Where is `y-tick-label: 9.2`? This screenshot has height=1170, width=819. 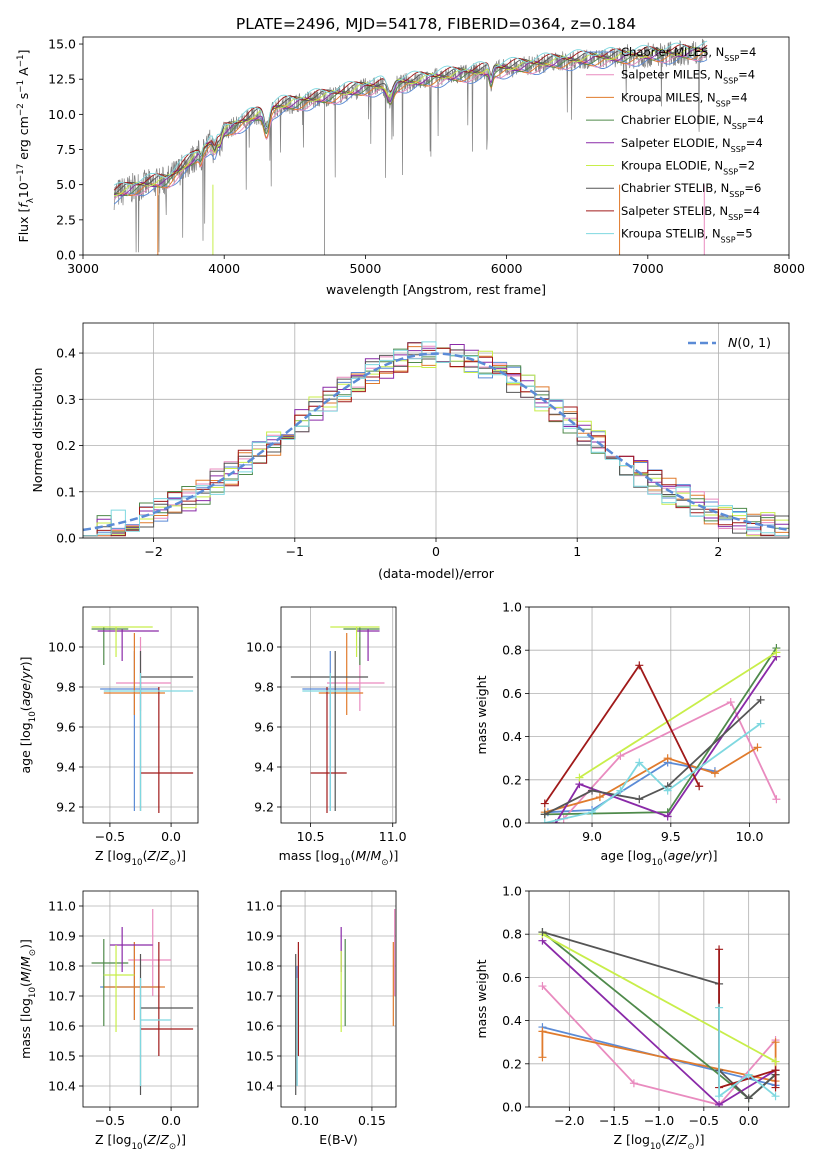
y-tick-label: 9.2 is located at coordinates (66, 807).